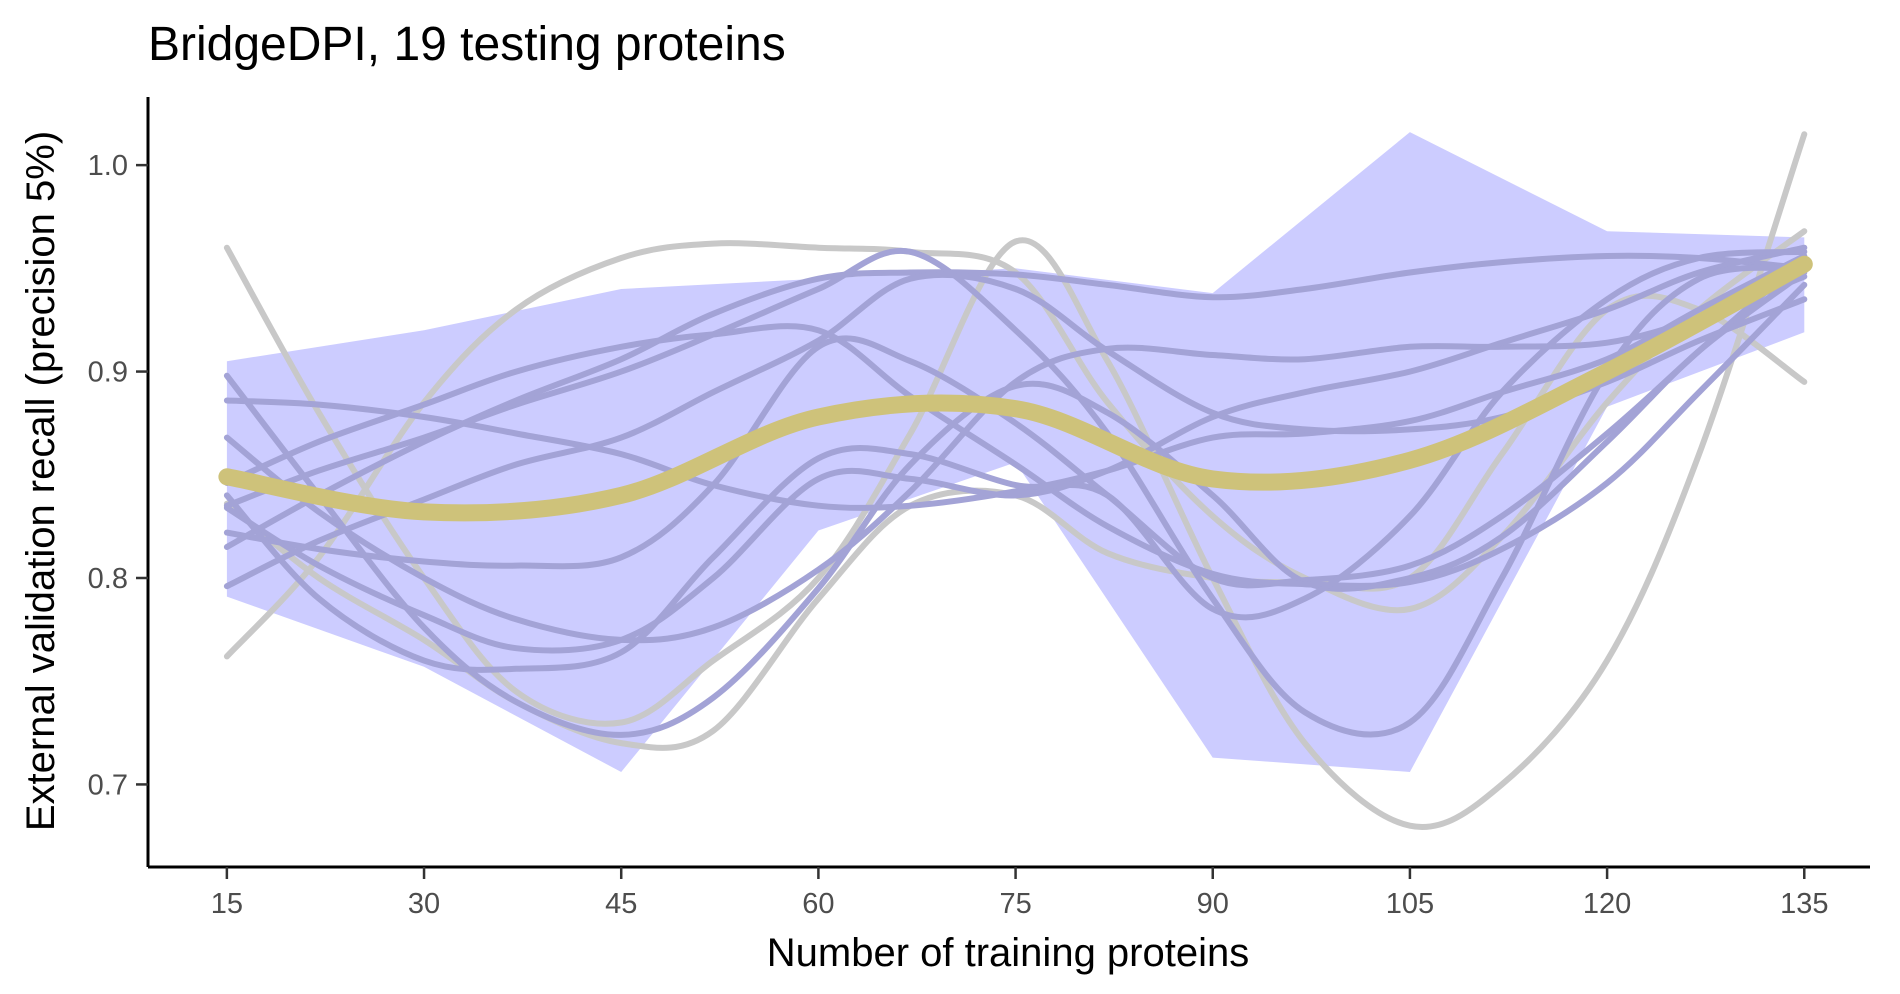  I want to click on x-tick-label: 75, so click(1015, 904).